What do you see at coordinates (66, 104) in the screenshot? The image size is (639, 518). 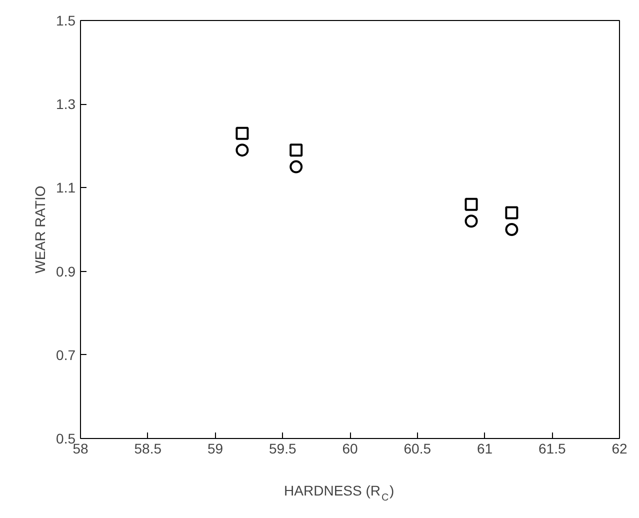 I see `y-tick-label: 1.3` at bounding box center [66, 104].